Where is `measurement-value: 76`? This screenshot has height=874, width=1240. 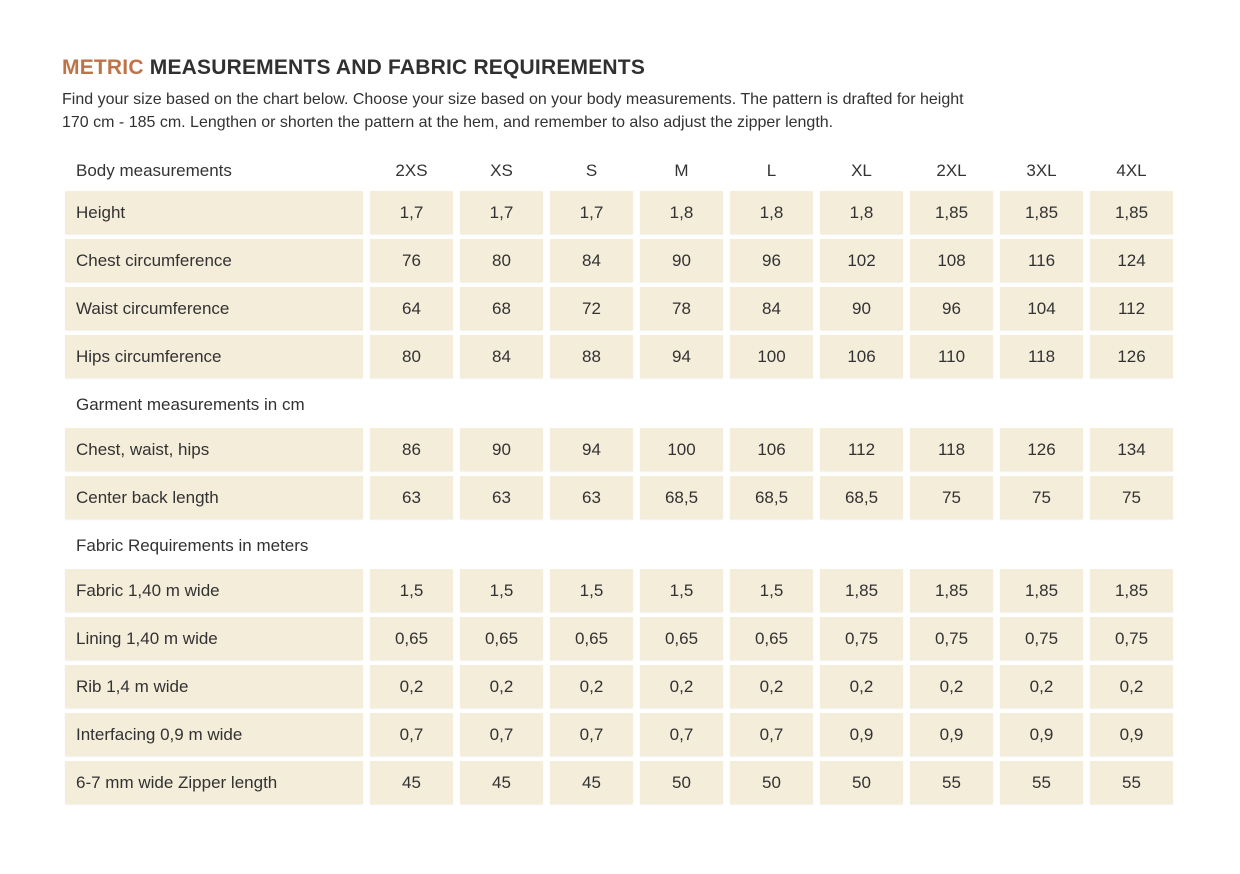 measurement-value: 76 is located at coordinates (411, 260).